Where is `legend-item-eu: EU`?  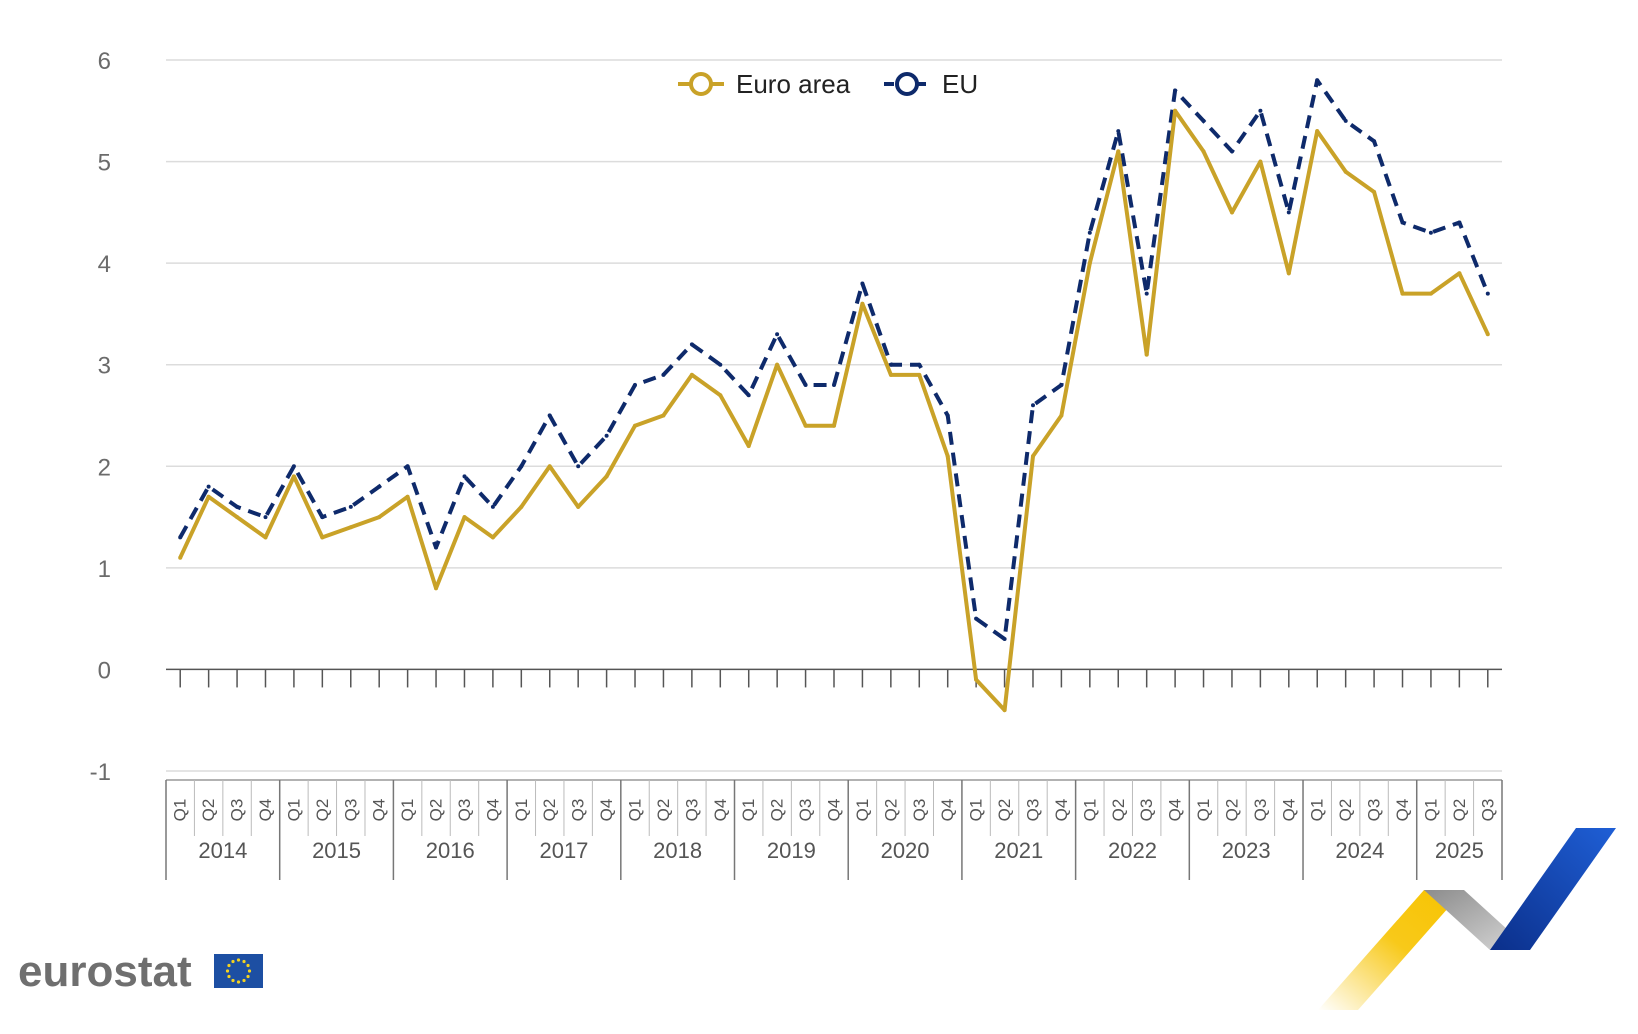
legend-item-eu: EU is located at coordinates (931, 84).